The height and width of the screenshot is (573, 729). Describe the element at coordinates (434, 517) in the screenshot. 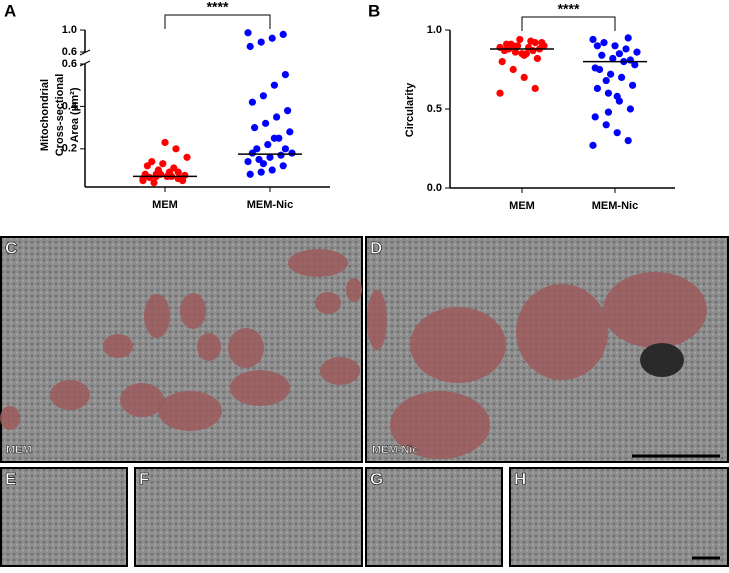

I see `image-g` at that location.